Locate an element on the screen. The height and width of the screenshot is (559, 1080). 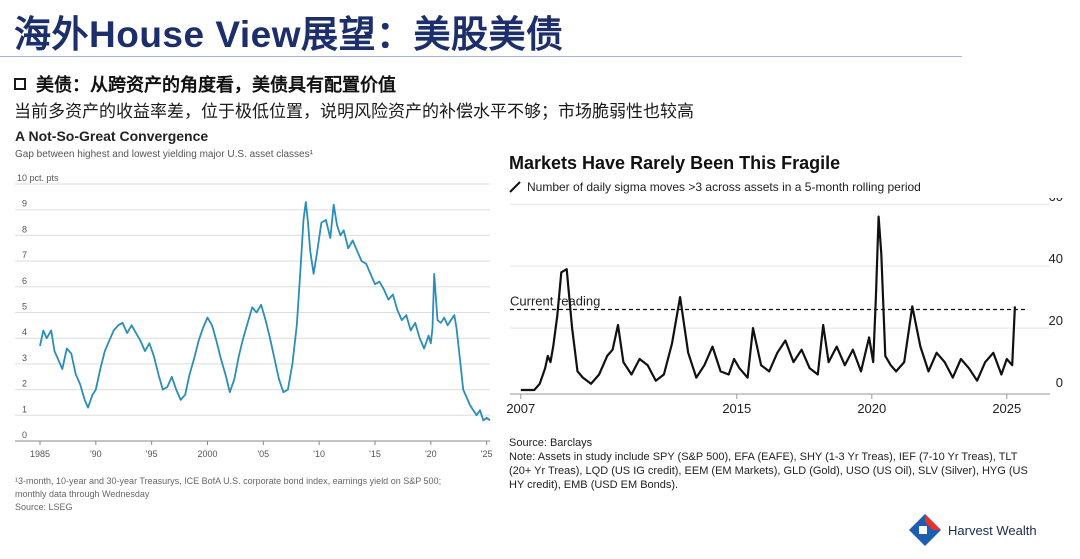
x-tick-label: 2007 is located at coordinates (520, 408).